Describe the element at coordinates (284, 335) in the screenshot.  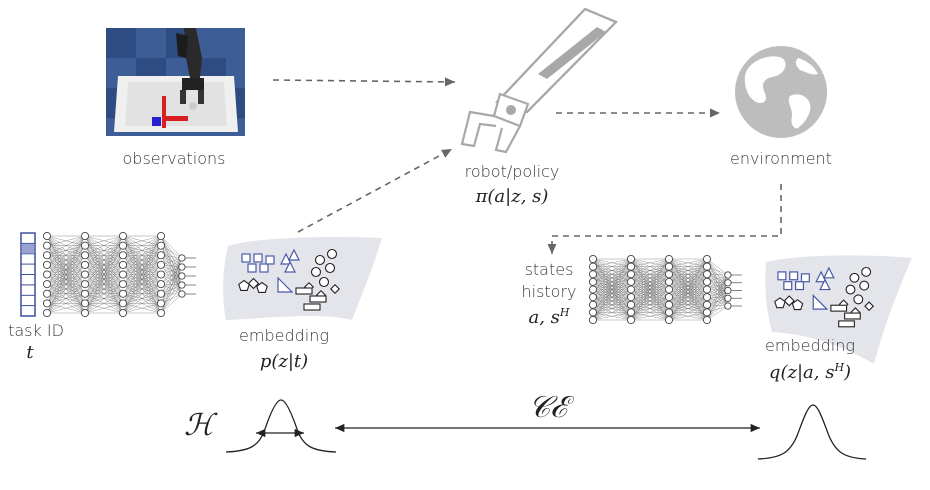
I see `embedding-left-label: embedding` at that location.